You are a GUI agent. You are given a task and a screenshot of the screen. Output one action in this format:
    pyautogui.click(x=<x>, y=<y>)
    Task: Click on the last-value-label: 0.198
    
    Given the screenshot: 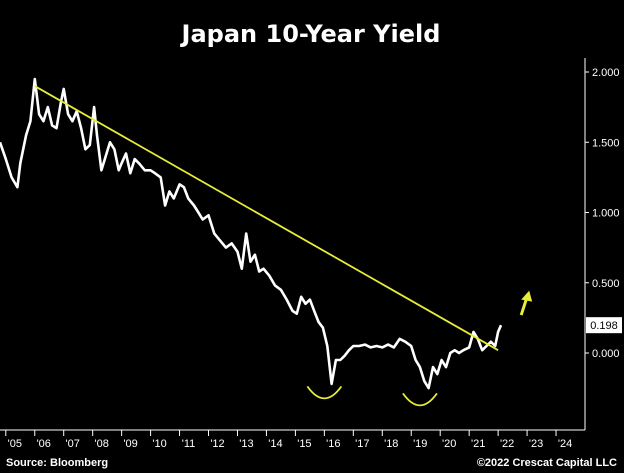 What is the action you would take?
    pyautogui.click(x=604, y=326)
    